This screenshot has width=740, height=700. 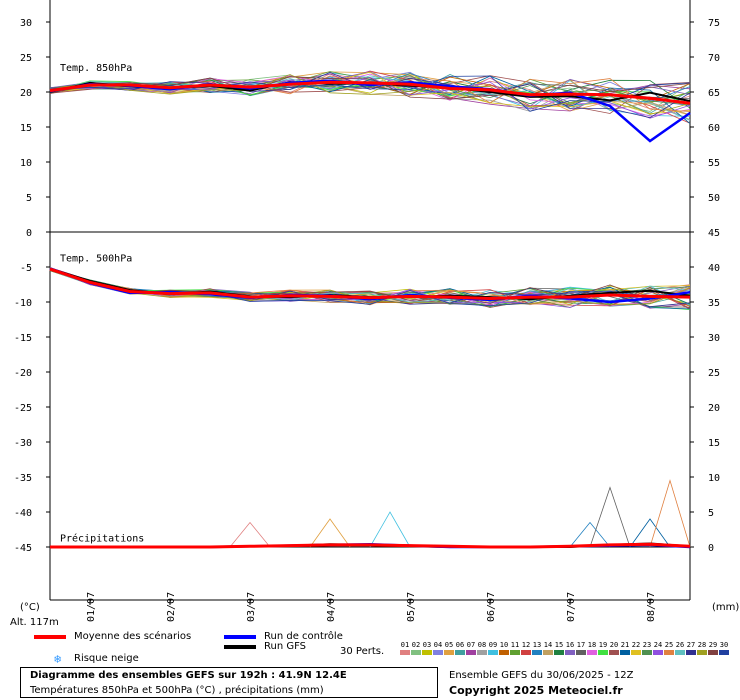 I want to click on right-tick-label: 45, so click(x=714, y=233).